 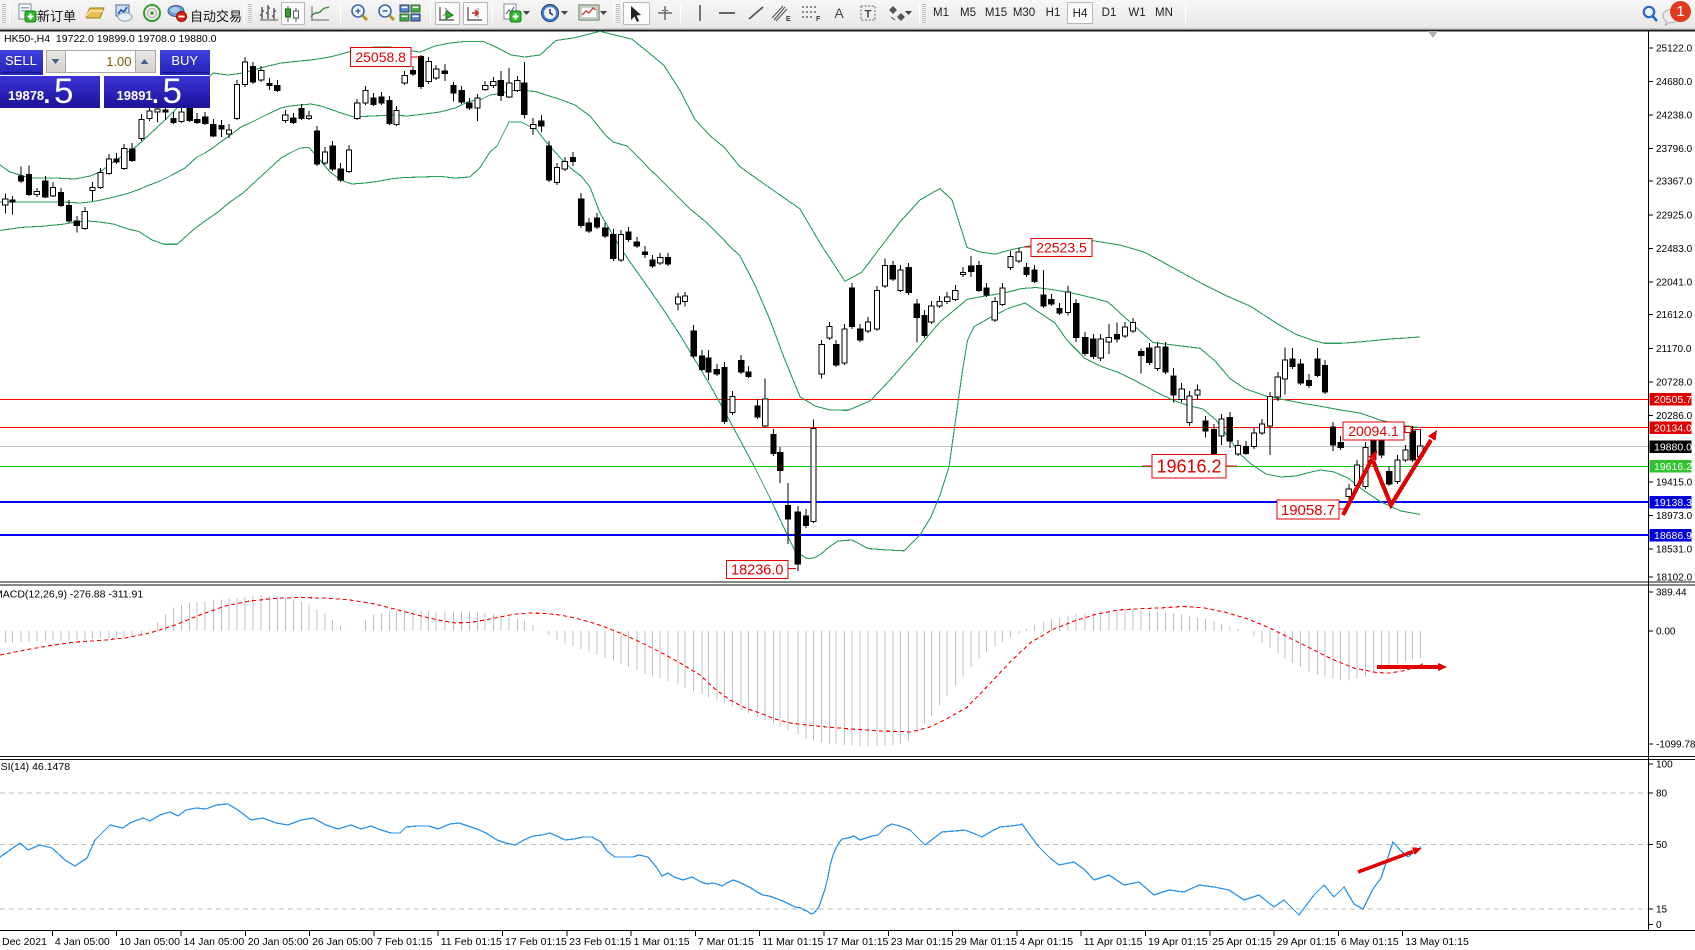 What do you see at coordinates (1662, 794) in the screenshot?
I see `svg-text: 80` at bounding box center [1662, 794].